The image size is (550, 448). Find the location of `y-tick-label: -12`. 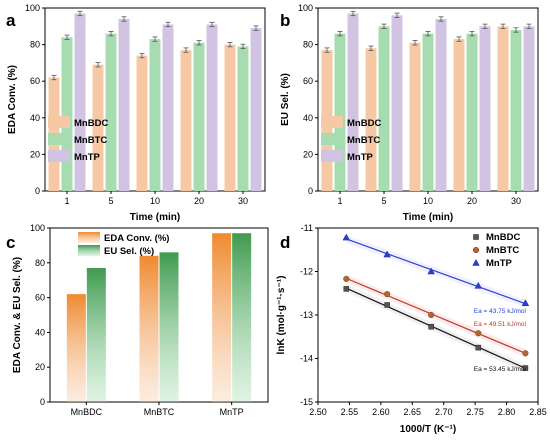

y-tick-label: -12 is located at coordinates (306, 272).